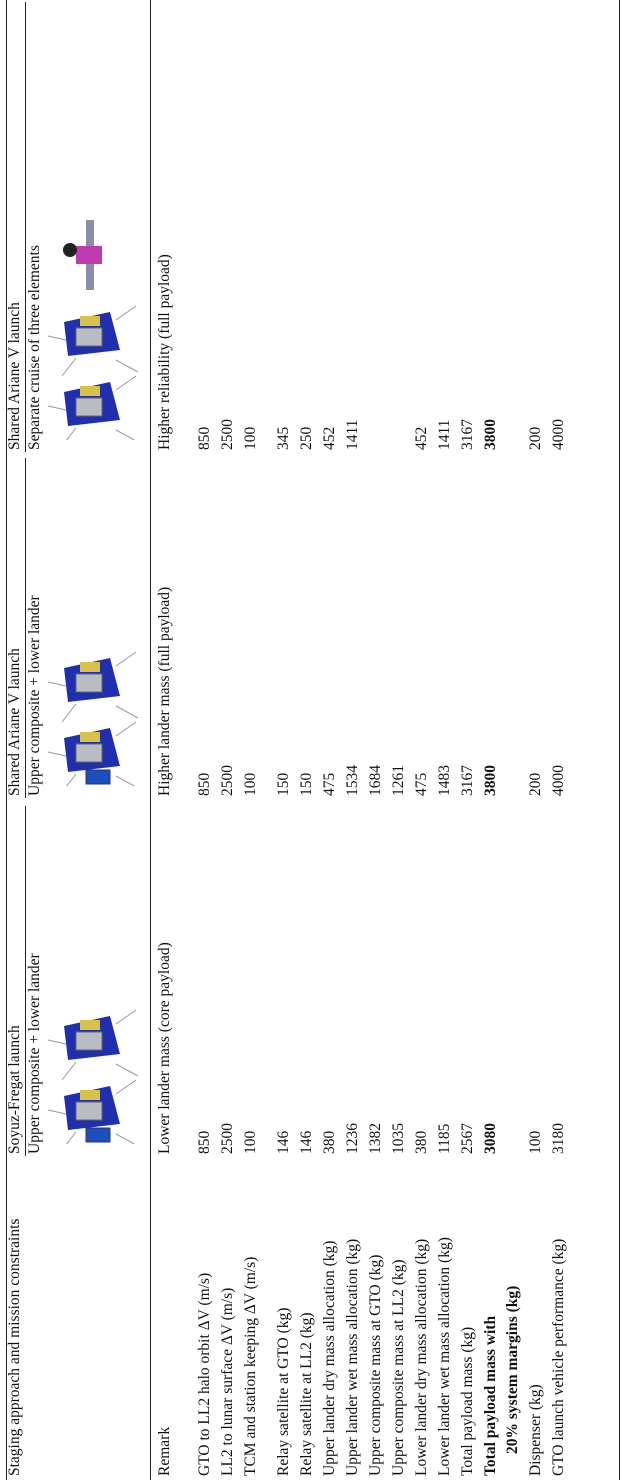  Describe the element at coordinates (444, 1356) in the screenshot. I see `cell-text: Lower lander wet mass allocation (kg)` at that location.